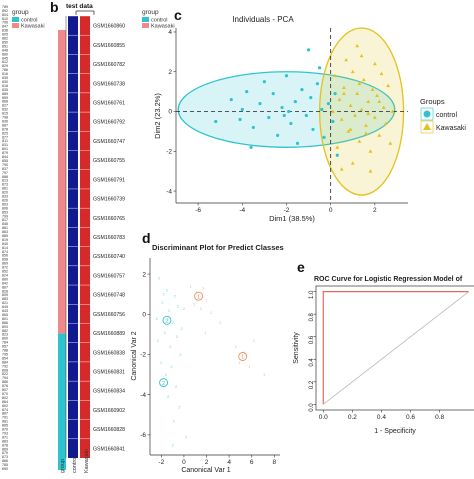 The height and width of the screenshot is (479, 474). What do you see at coordinates (5, 236) in the screenshot?
I see `row-number-label: 885` at bounding box center [5, 236].